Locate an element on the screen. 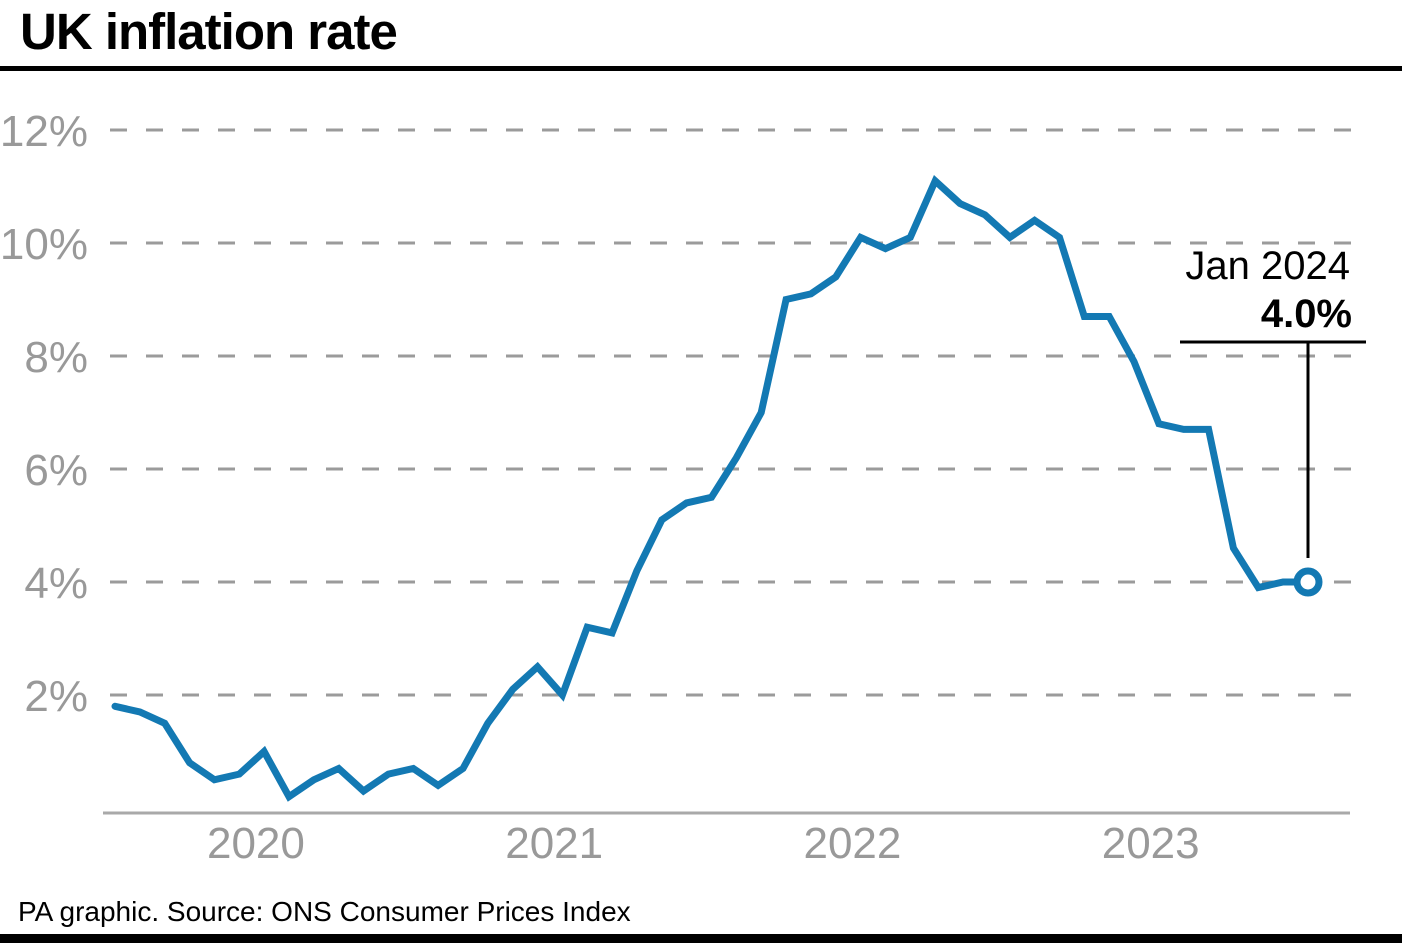 The height and width of the screenshot is (943, 1402). footer-bar is located at coordinates (701, 938).